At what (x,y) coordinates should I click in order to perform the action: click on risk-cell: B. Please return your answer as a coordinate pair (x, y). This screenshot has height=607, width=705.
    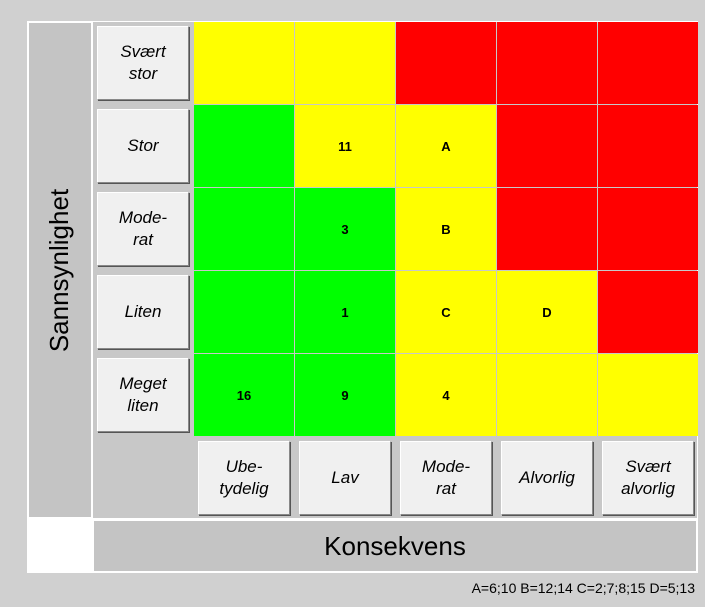
    Looking at the image, I should click on (446, 229).